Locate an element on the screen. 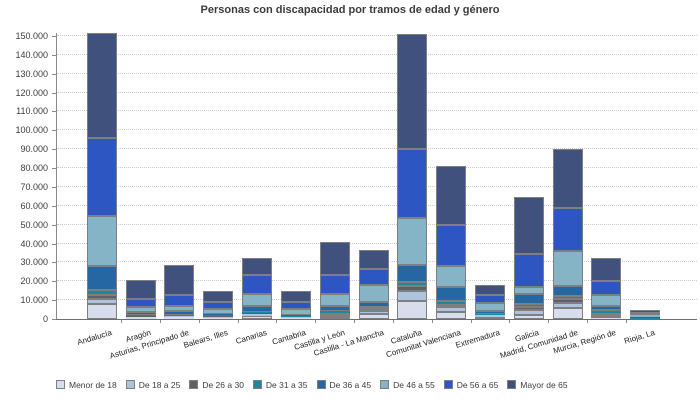  legend-item: De 18 a 25 is located at coordinates (152, 385).